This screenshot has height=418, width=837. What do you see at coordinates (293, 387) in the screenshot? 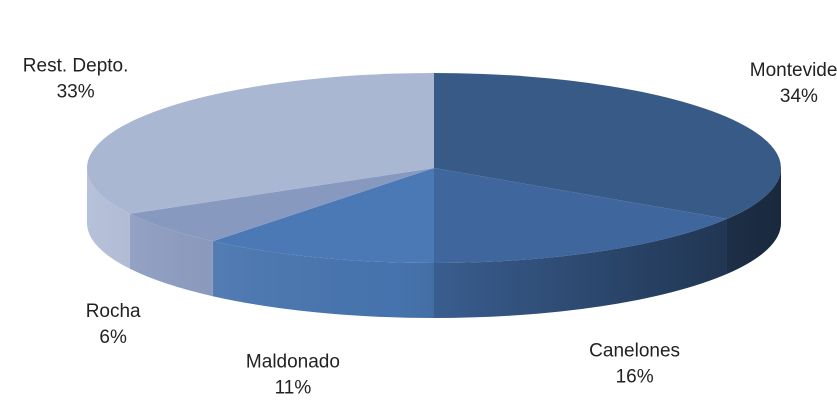
I see `label-value: 11%` at bounding box center [293, 387].